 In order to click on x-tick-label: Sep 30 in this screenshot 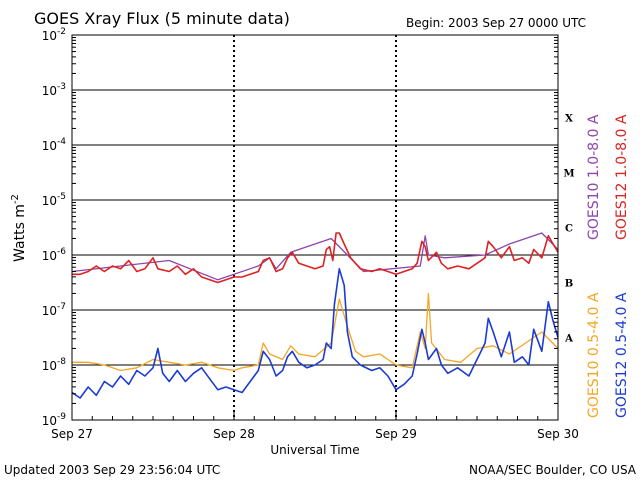, I will do `click(558, 434)`.